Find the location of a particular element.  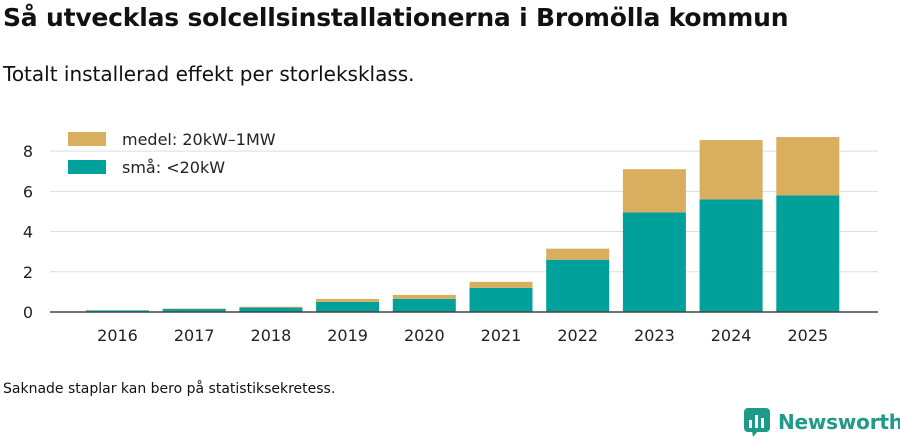

y-tick-label: 8 is located at coordinates (28, 151).